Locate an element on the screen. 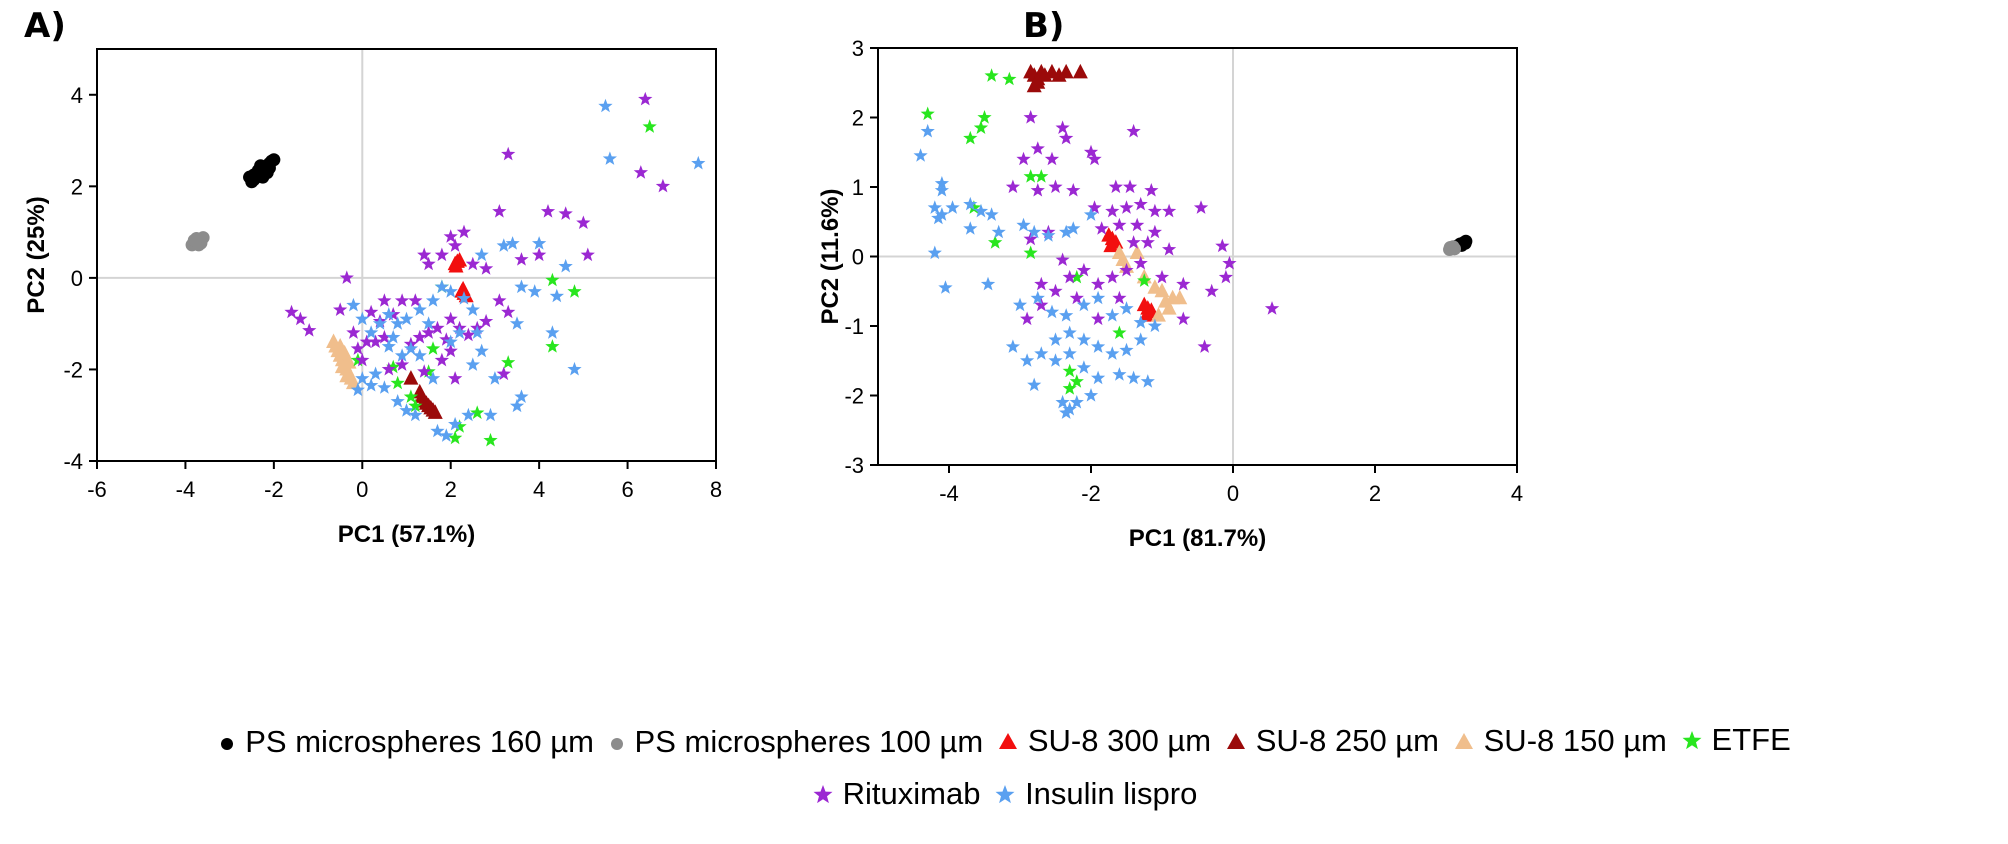  series-rituximab-a is located at coordinates (477, 238).